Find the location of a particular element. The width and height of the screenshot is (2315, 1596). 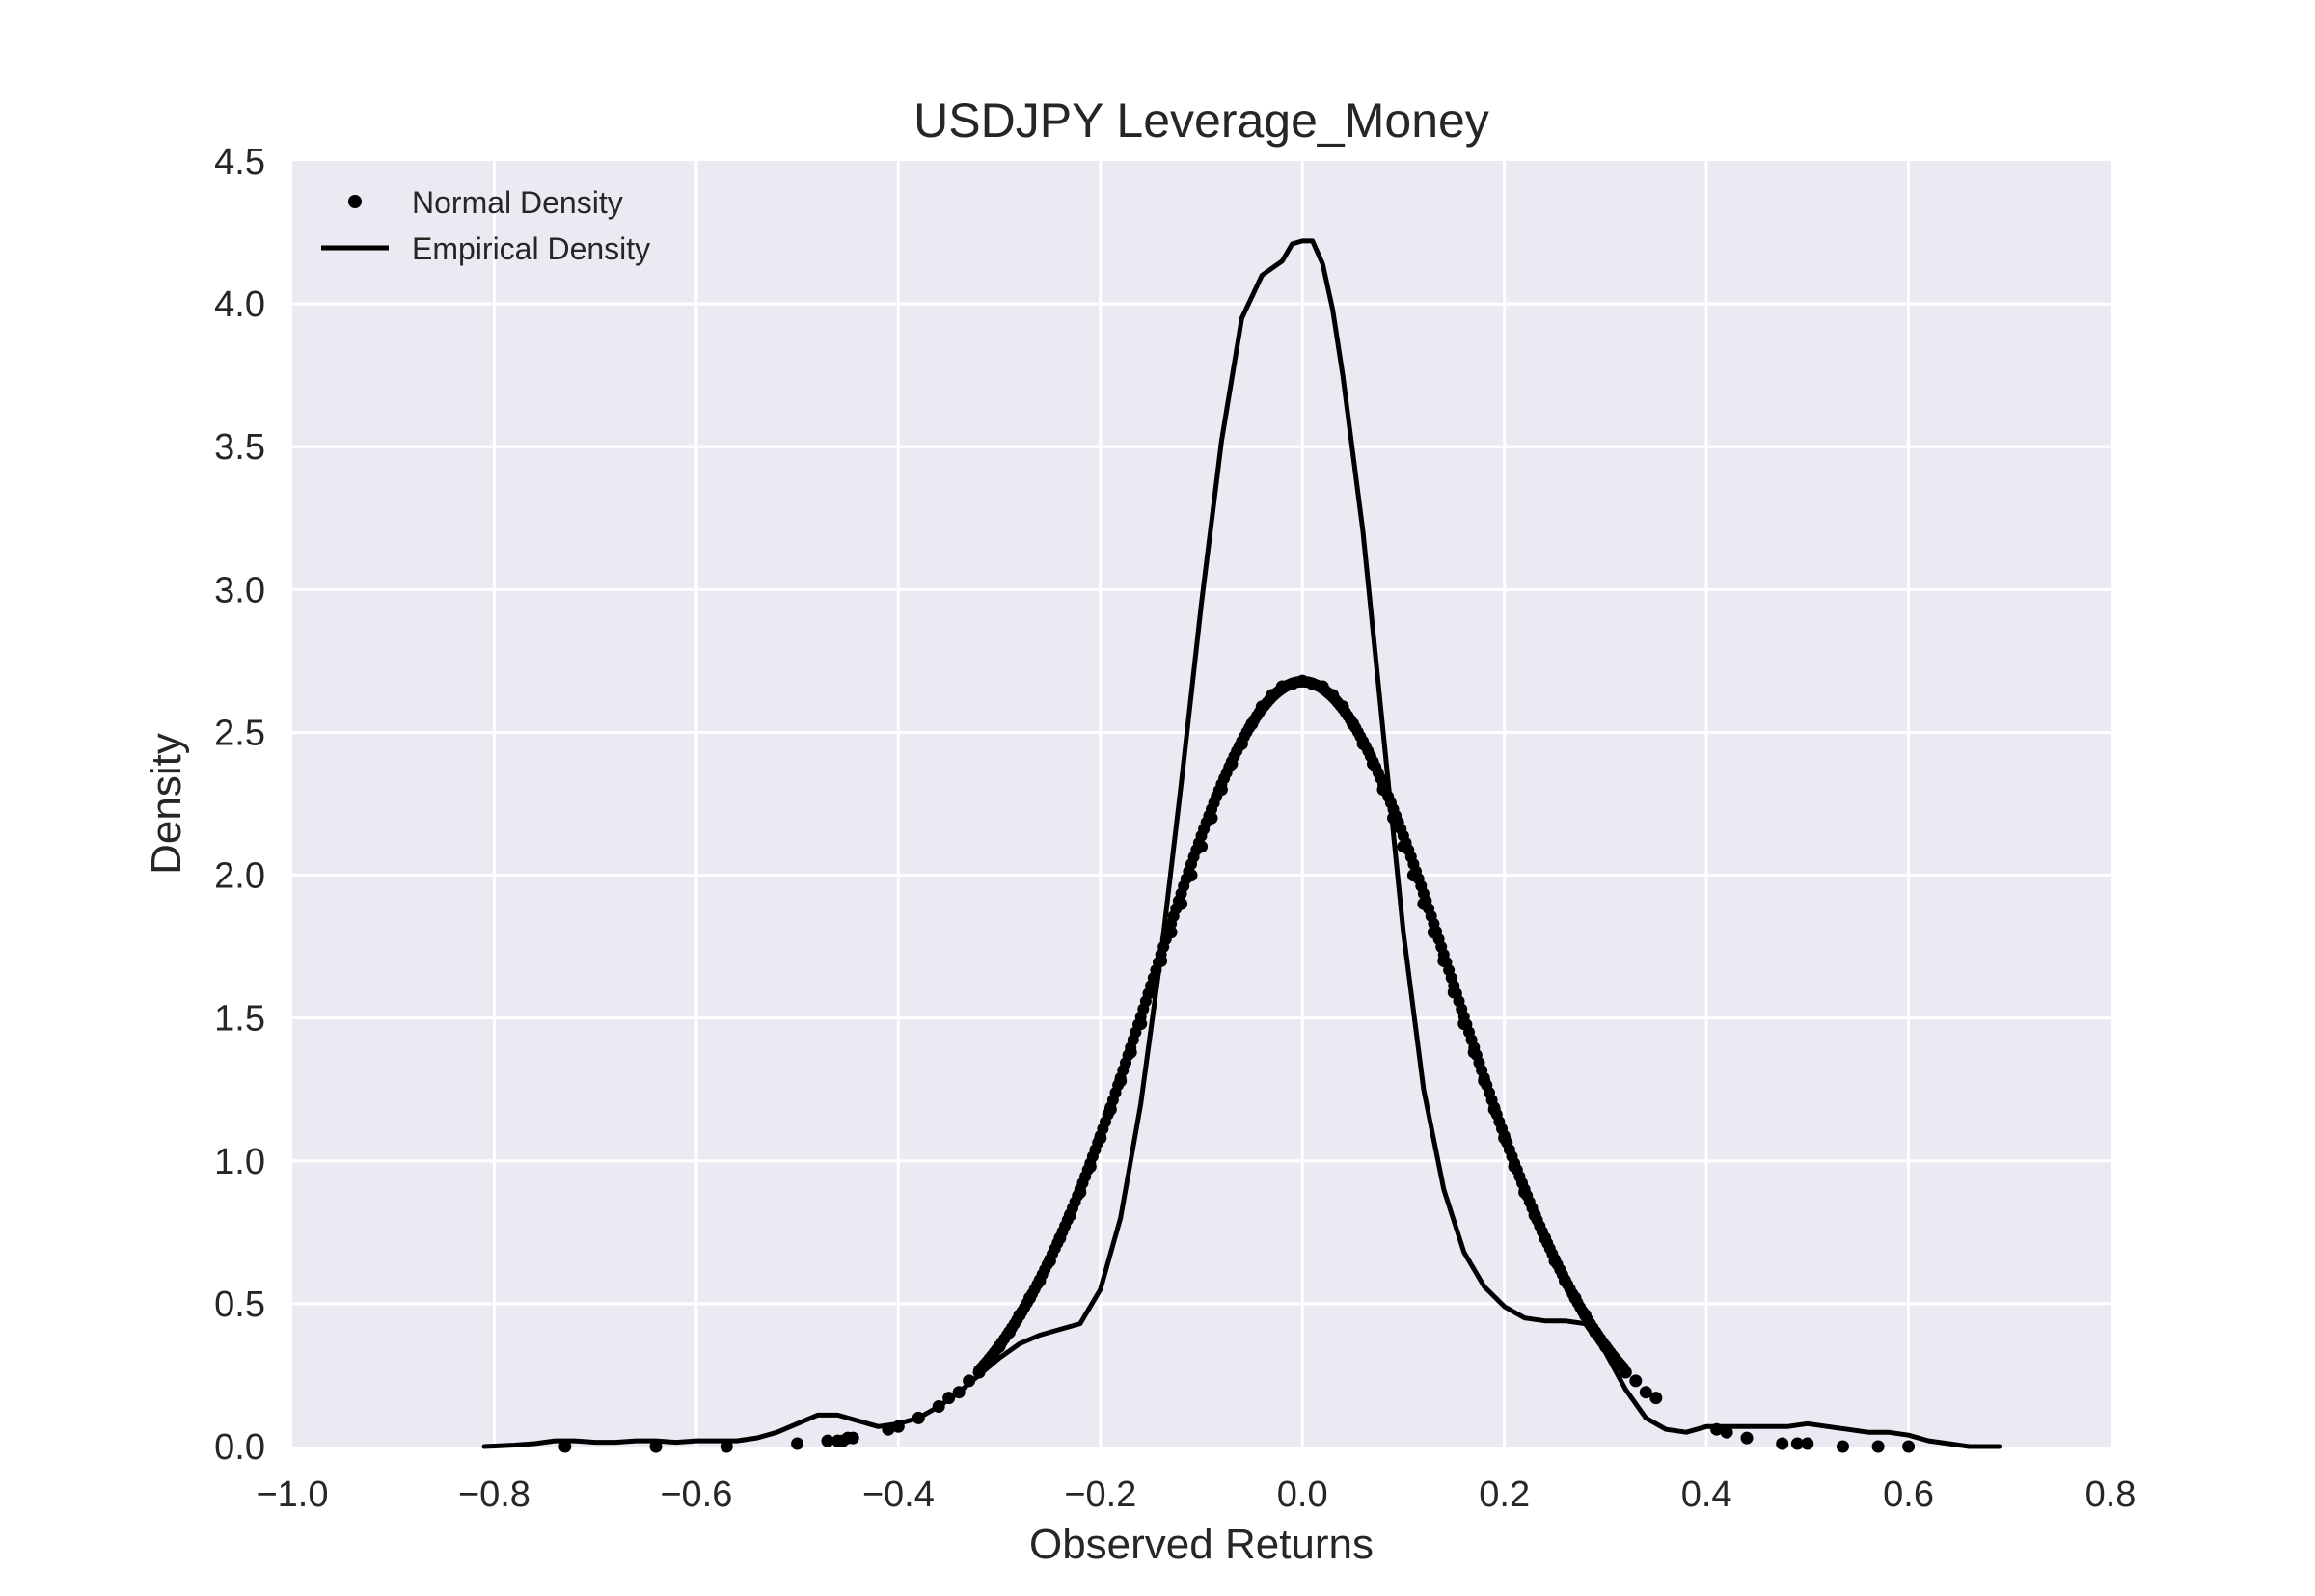

x-tick-label: −0.4 is located at coordinates (899, 1494).